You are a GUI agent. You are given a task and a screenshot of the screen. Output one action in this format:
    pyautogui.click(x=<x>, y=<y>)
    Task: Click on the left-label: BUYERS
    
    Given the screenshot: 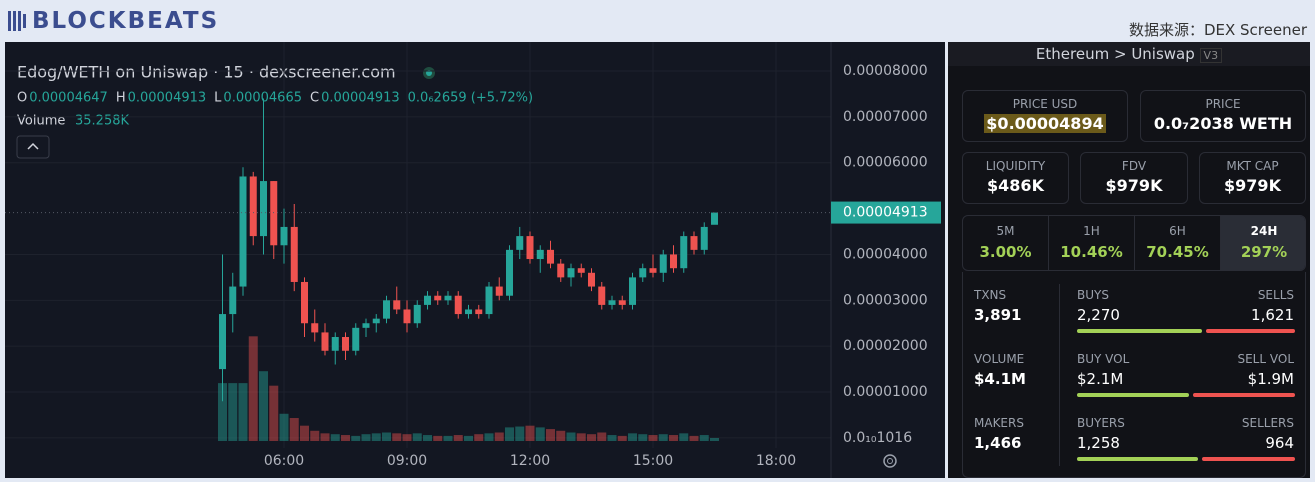 What is the action you would take?
    pyautogui.click(x=1101, y=423)
    